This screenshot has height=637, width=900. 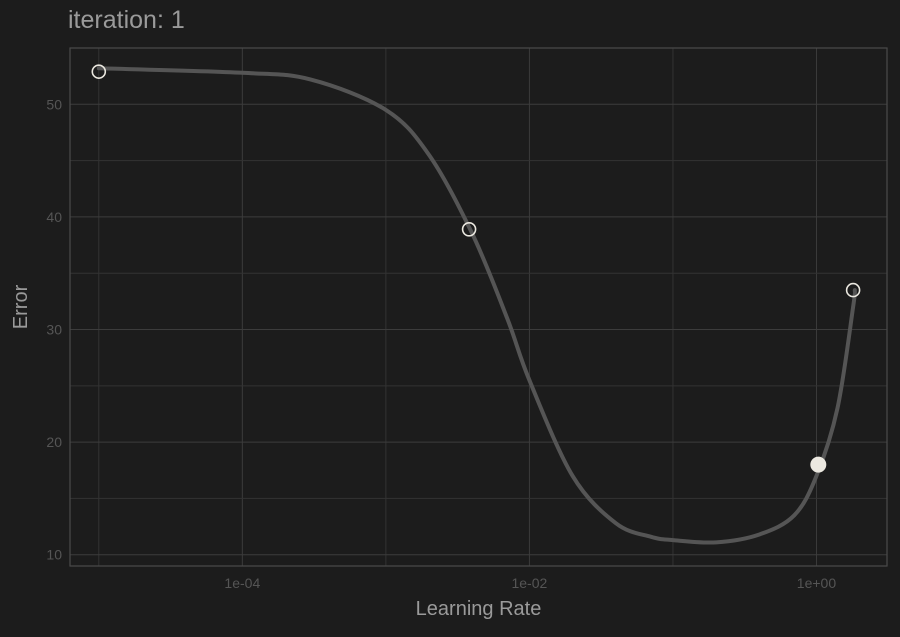 I want to click on y-tick-label: 40, so click(x=54, y=217).